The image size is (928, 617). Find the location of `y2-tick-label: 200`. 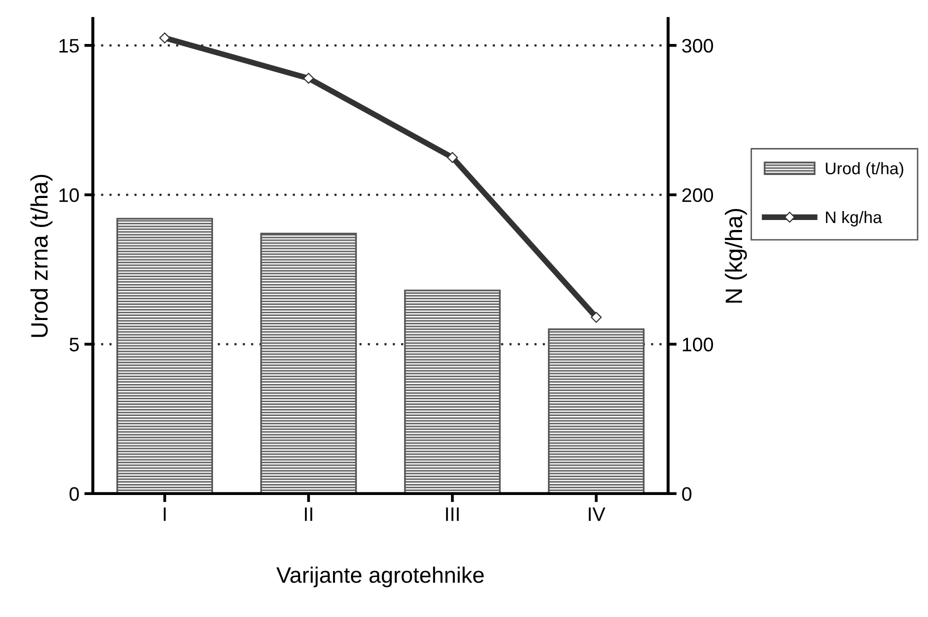

y2-tick-label: 200 is located at coordinates (698, 195).